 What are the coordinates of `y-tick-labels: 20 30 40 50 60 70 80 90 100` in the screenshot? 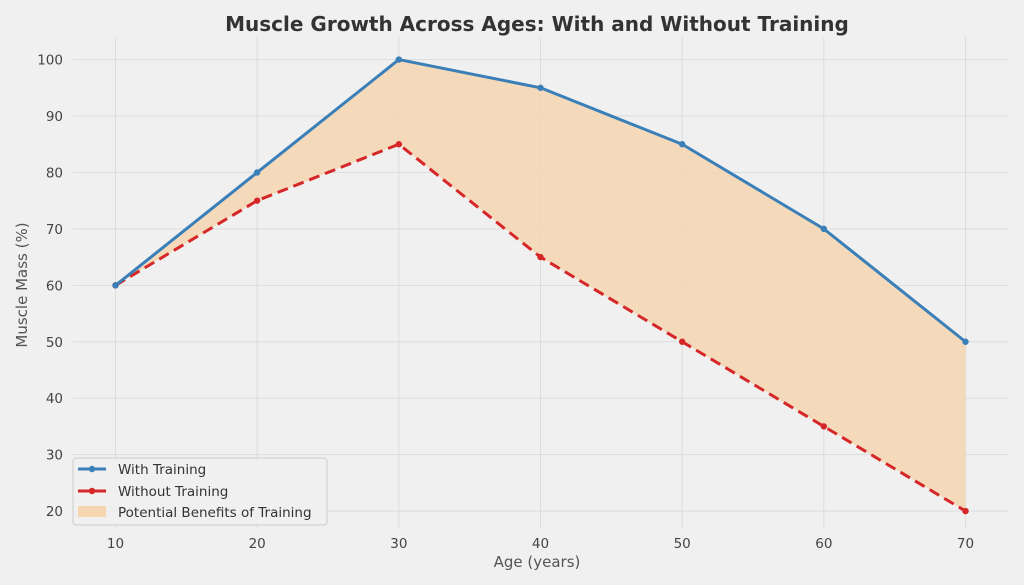 It's located at (50, 286).